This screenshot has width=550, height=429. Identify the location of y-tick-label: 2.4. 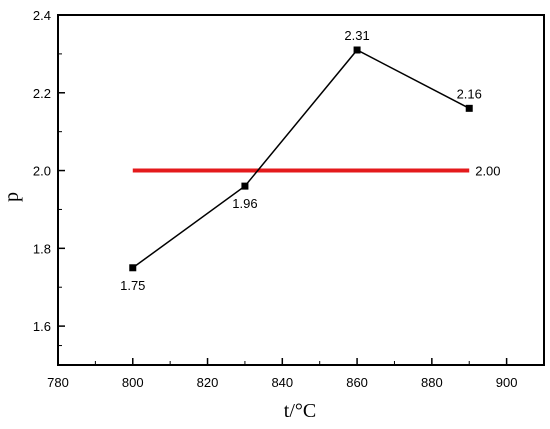
(42, 15).